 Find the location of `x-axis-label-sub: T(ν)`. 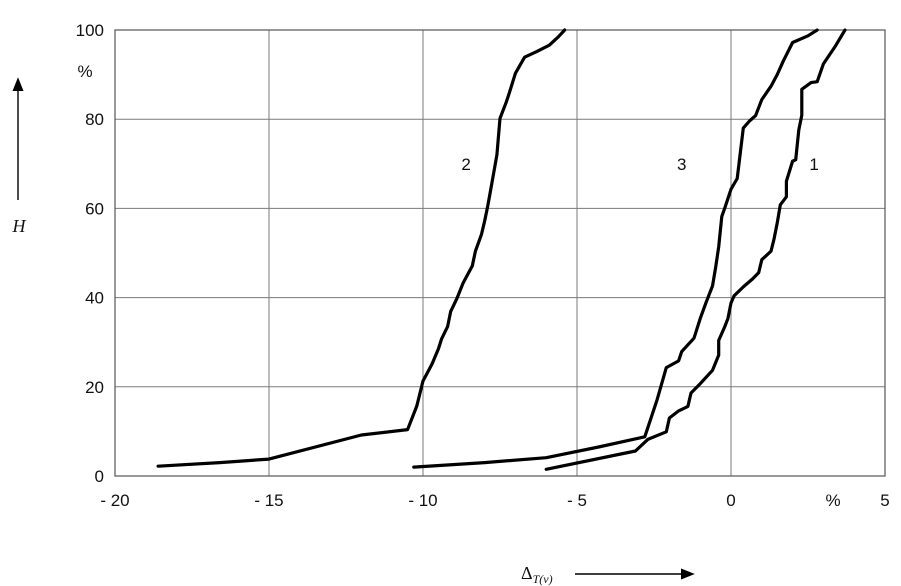

x-axis-label-sub: T(ν) is located at coordinates (543, 579).